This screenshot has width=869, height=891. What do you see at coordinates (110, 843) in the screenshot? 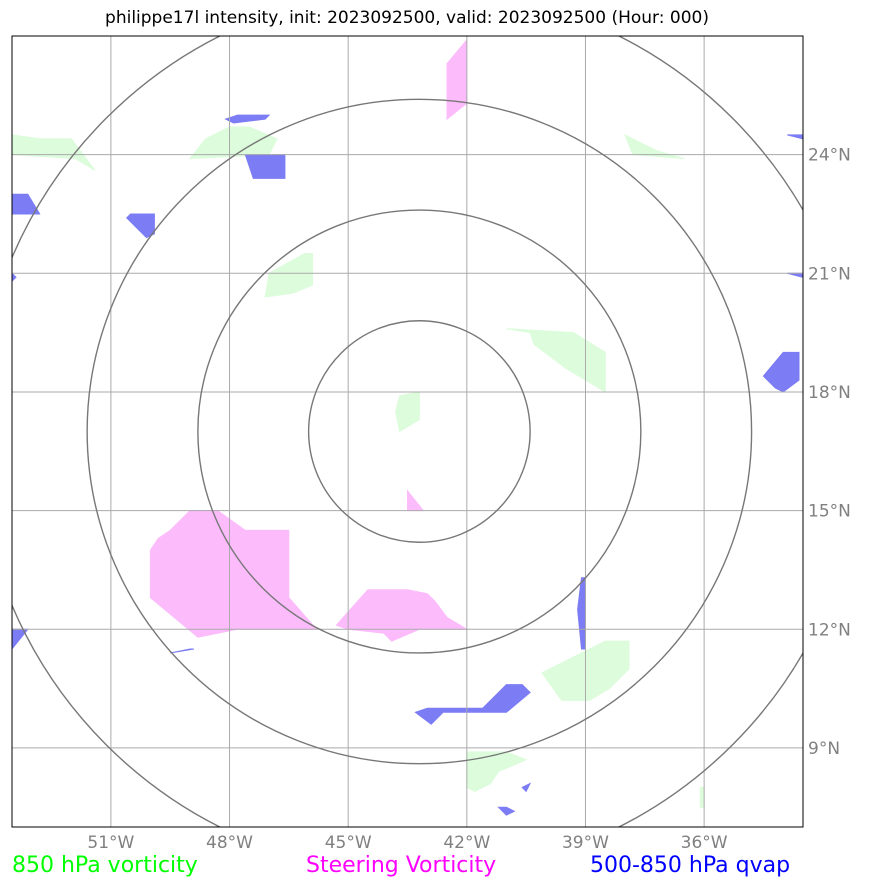
I see `lon-tick-label: 51°W` at bounding box center [110, 843].